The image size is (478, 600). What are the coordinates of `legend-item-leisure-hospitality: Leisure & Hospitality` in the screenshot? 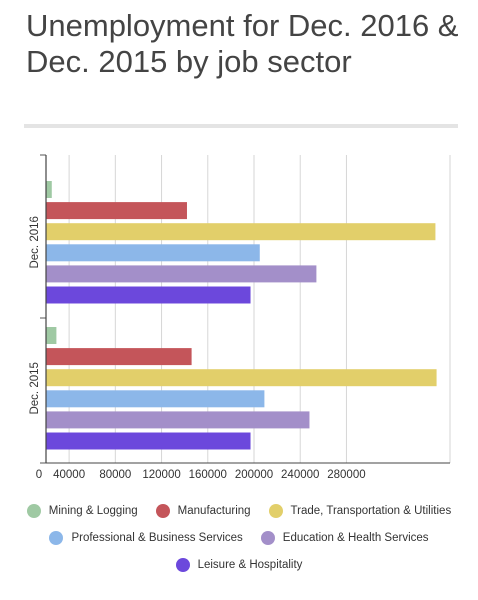 It's located at (239, 565).